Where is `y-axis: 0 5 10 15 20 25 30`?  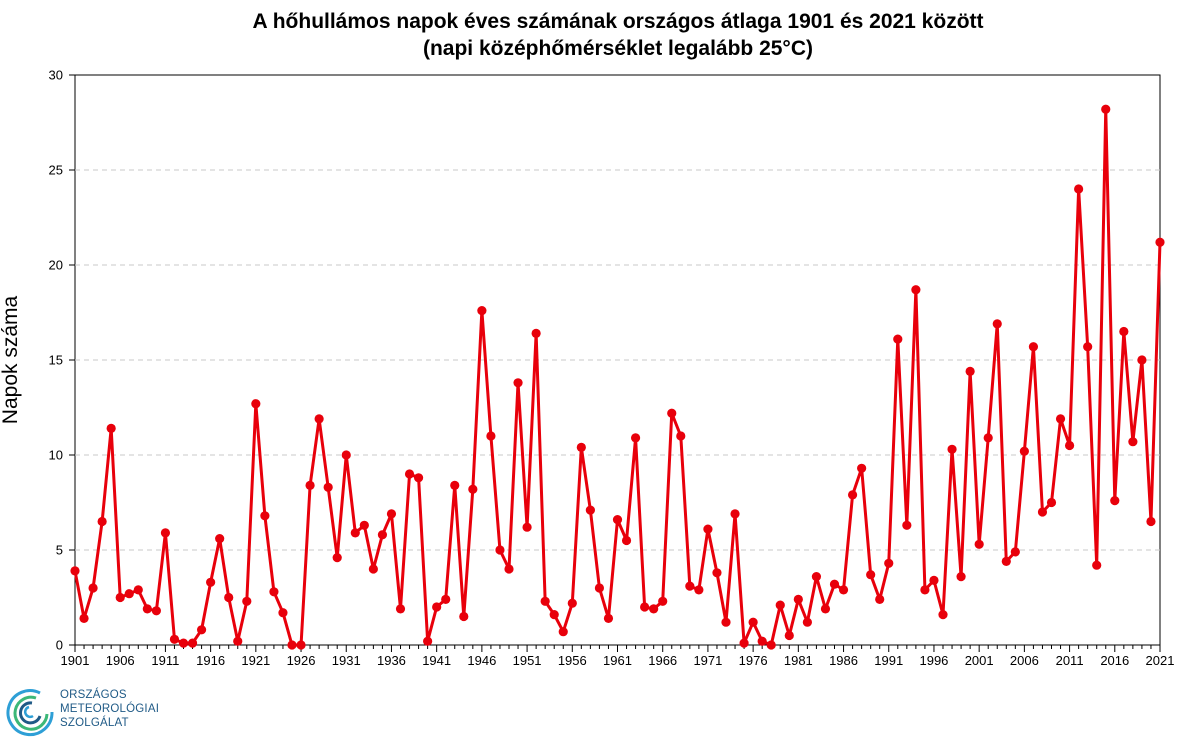 y-axis: 0 5 10 15 20 25 30 is located at coordinates (62, 360).